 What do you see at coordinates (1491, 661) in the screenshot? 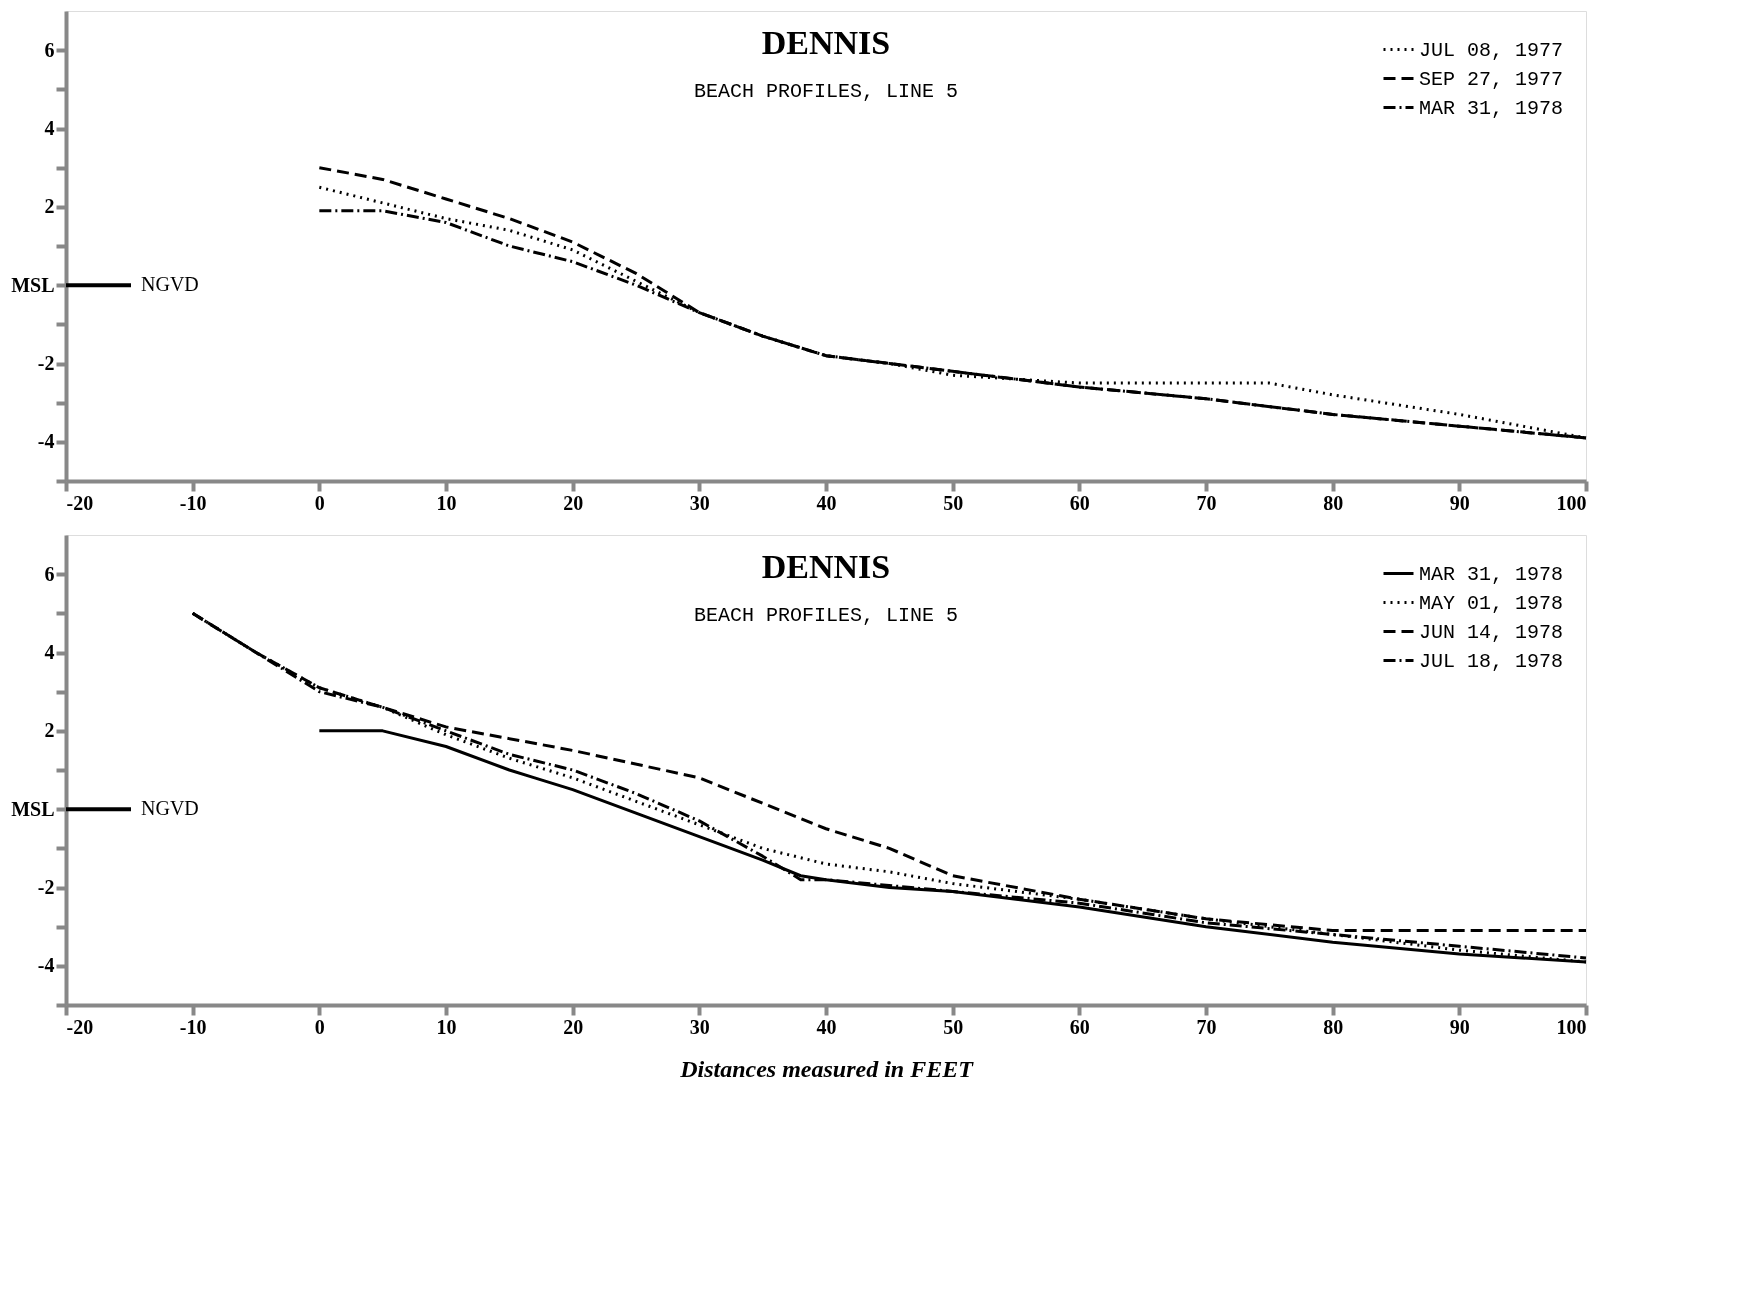
I see `legend-label: JUL 18, 1978` at bounding box center [1491, 661].